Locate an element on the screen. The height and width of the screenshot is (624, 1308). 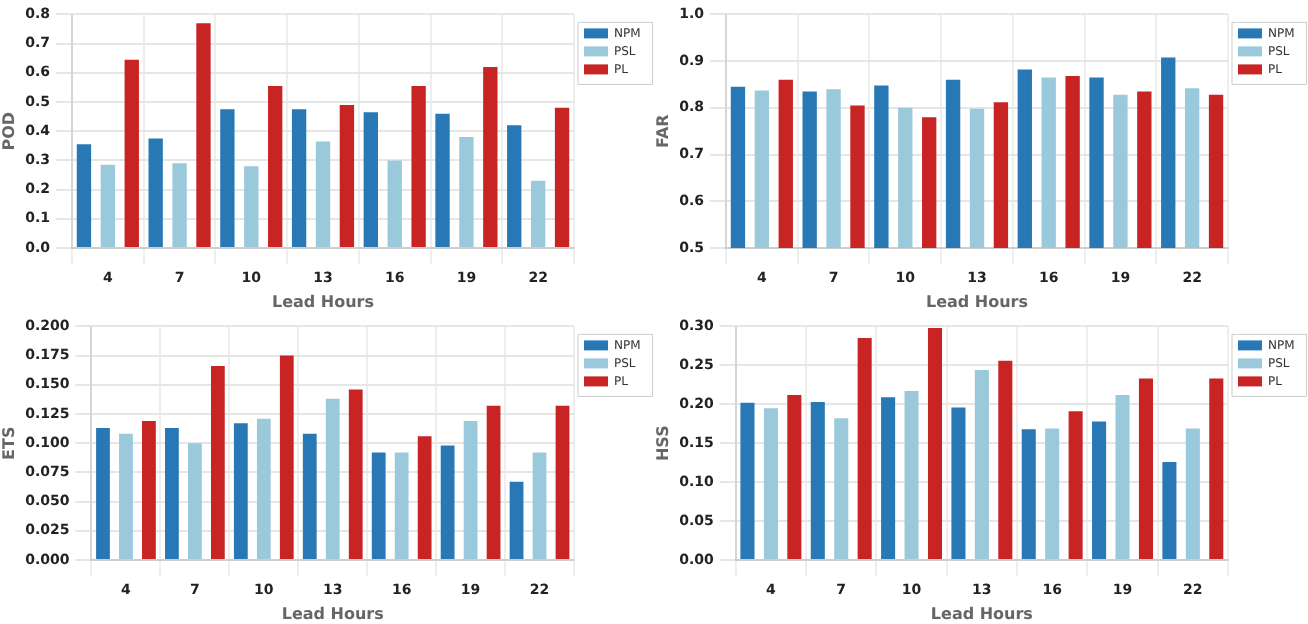
y-axis-title: ETS is located at coordinates (9, 443).